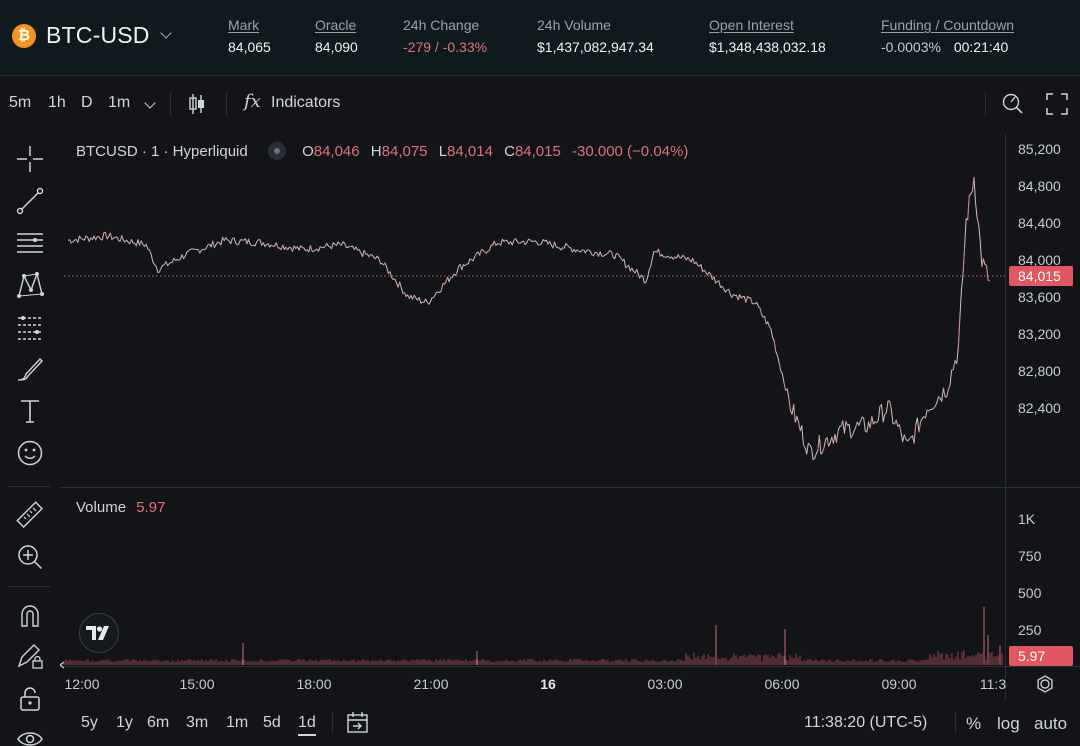 The height and width of the screenshot is (746, 1080). I want to click on range-1y: 1y, so click(124, 722).